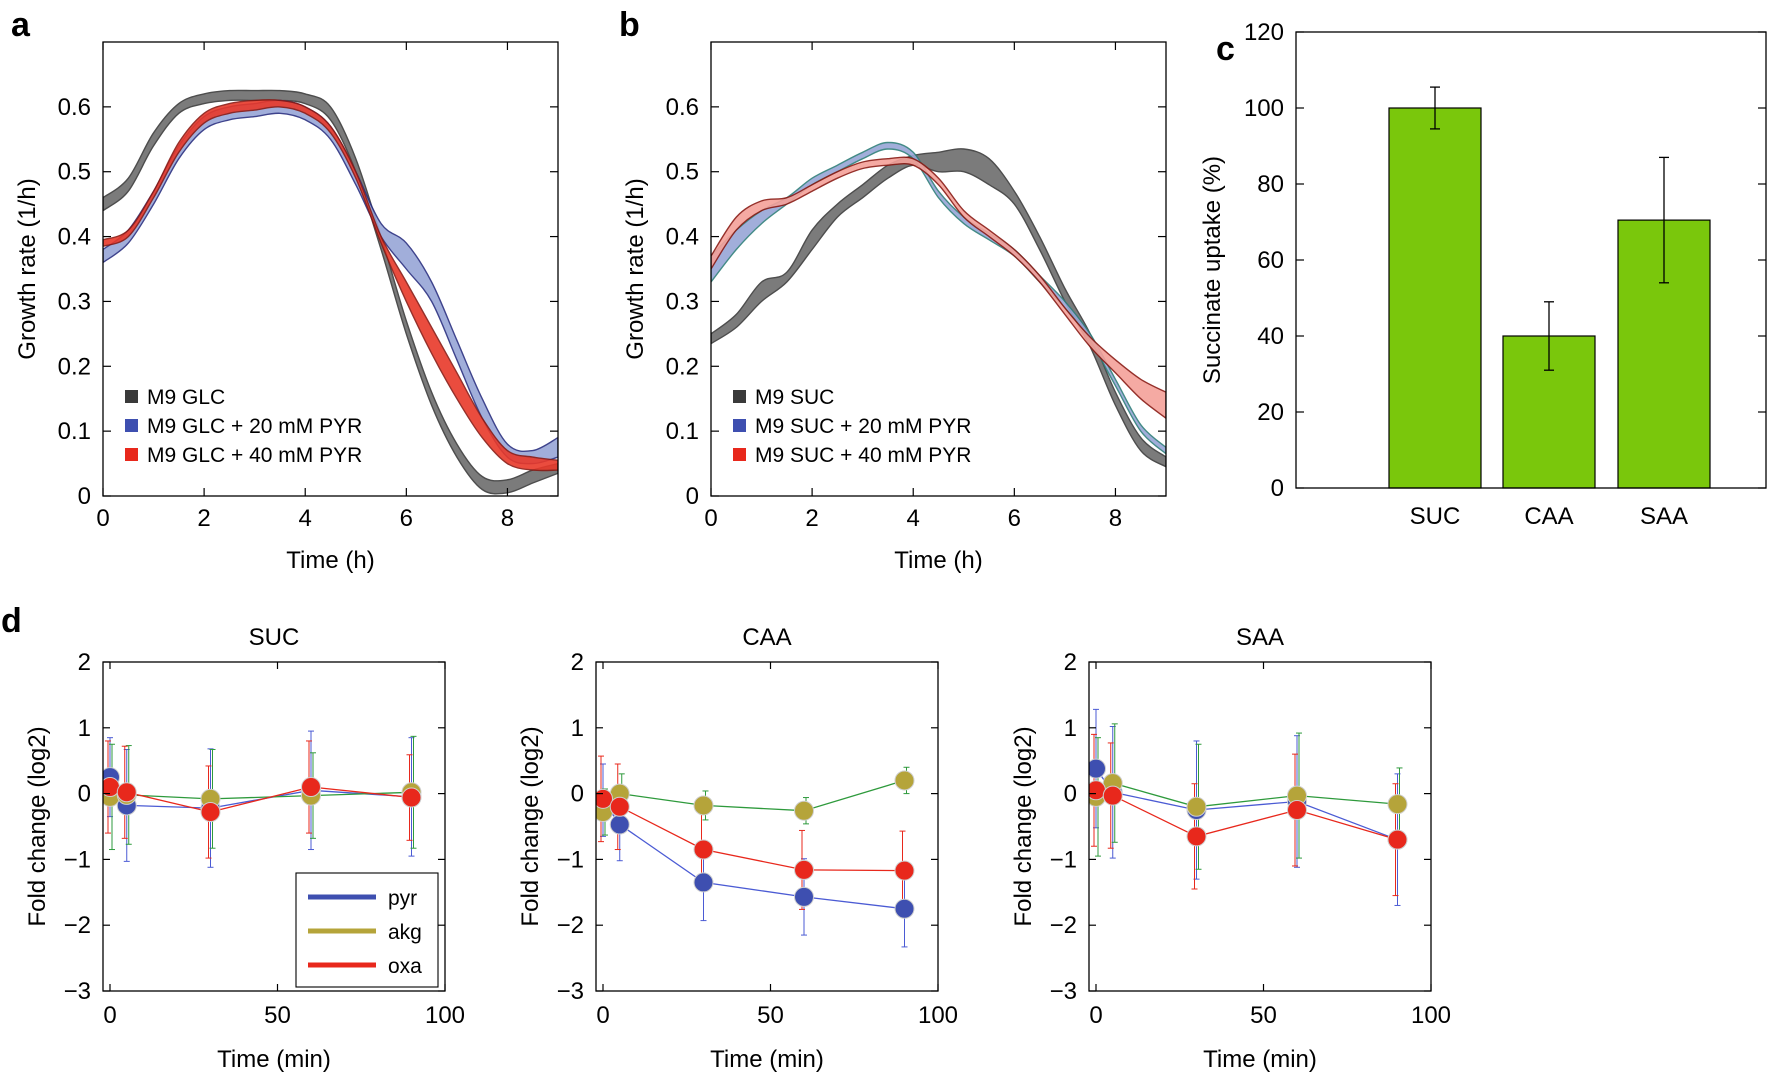 The image size is (1779, 1075). I want to click on x-tick-label: 50, so click(770, 1015).